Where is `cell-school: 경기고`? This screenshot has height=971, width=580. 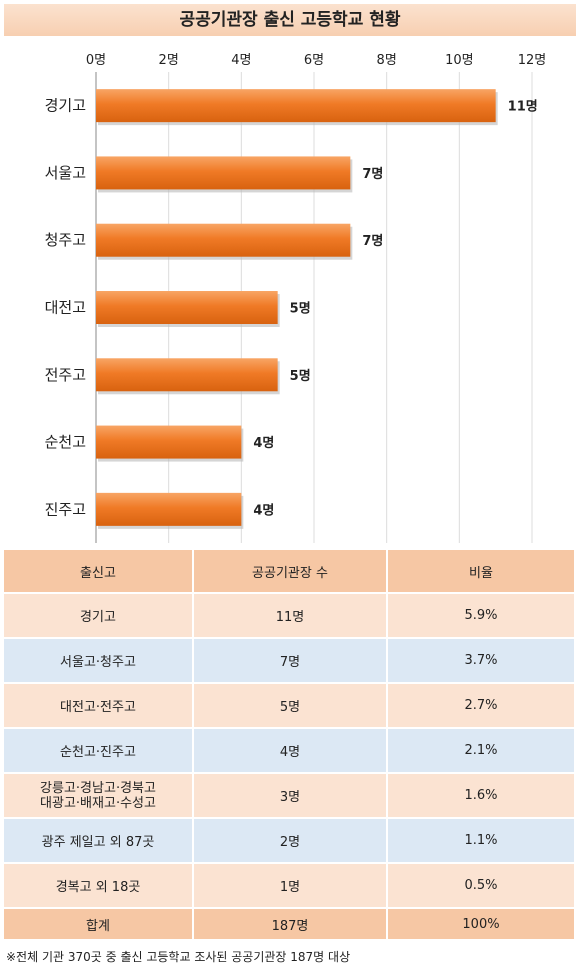
cell-school: 경기고 is located at coordinates (99, 616).